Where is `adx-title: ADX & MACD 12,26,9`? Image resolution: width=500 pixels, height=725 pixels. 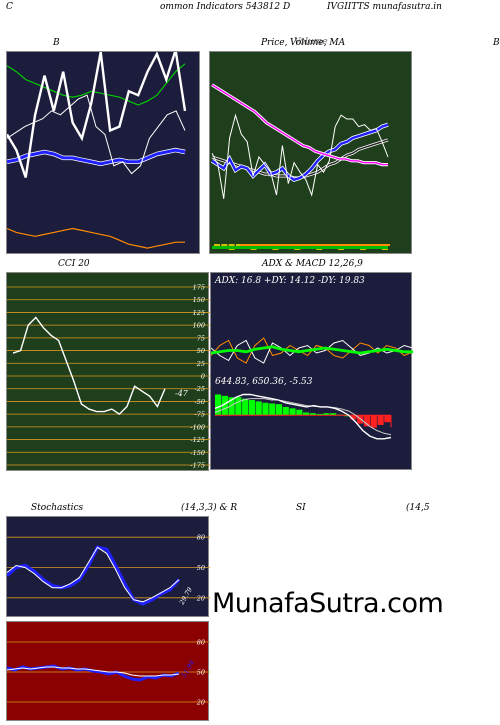 adx-title: ADX & MACD 12,26,9 is located at coordinates (312, 264).